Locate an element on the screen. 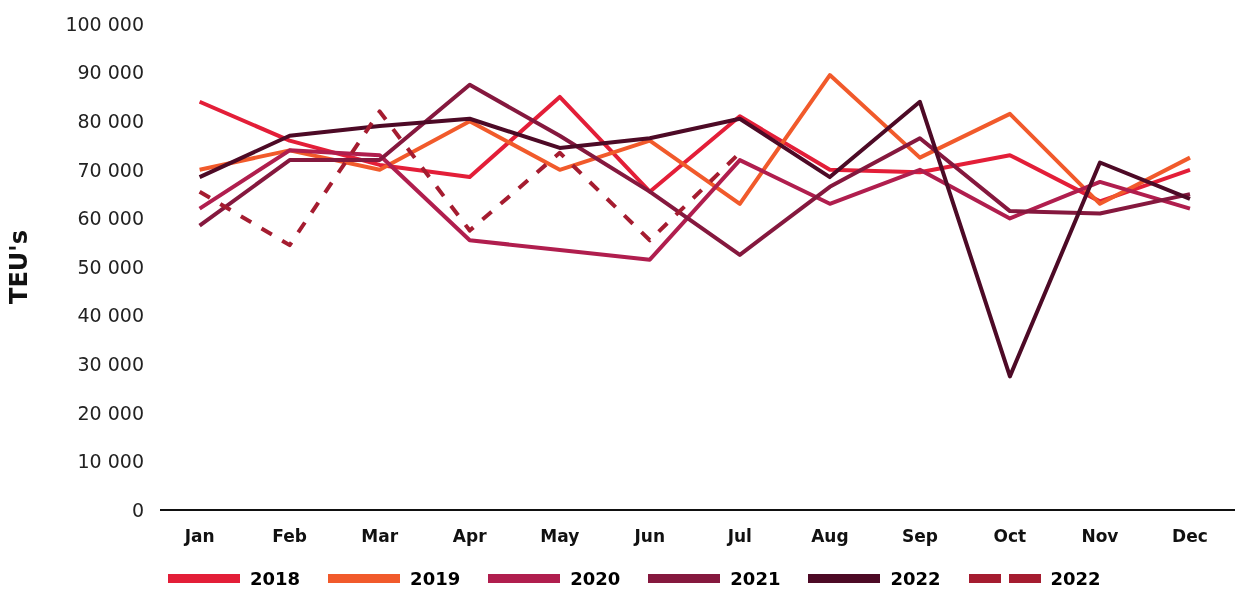 The width and height of the screenshot is (1243, 607). y-tick-label: 90 000 is located at coordinates (110, 72).